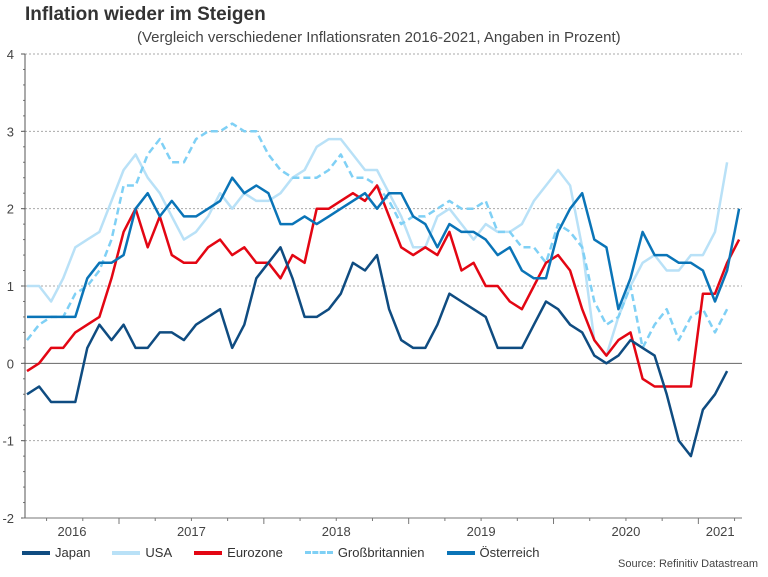 The image size is (768, 577). What do you see at coordinates (159, 552) in the screenshot?
I see `legend-label: USA` at bounding box center [159, 552].